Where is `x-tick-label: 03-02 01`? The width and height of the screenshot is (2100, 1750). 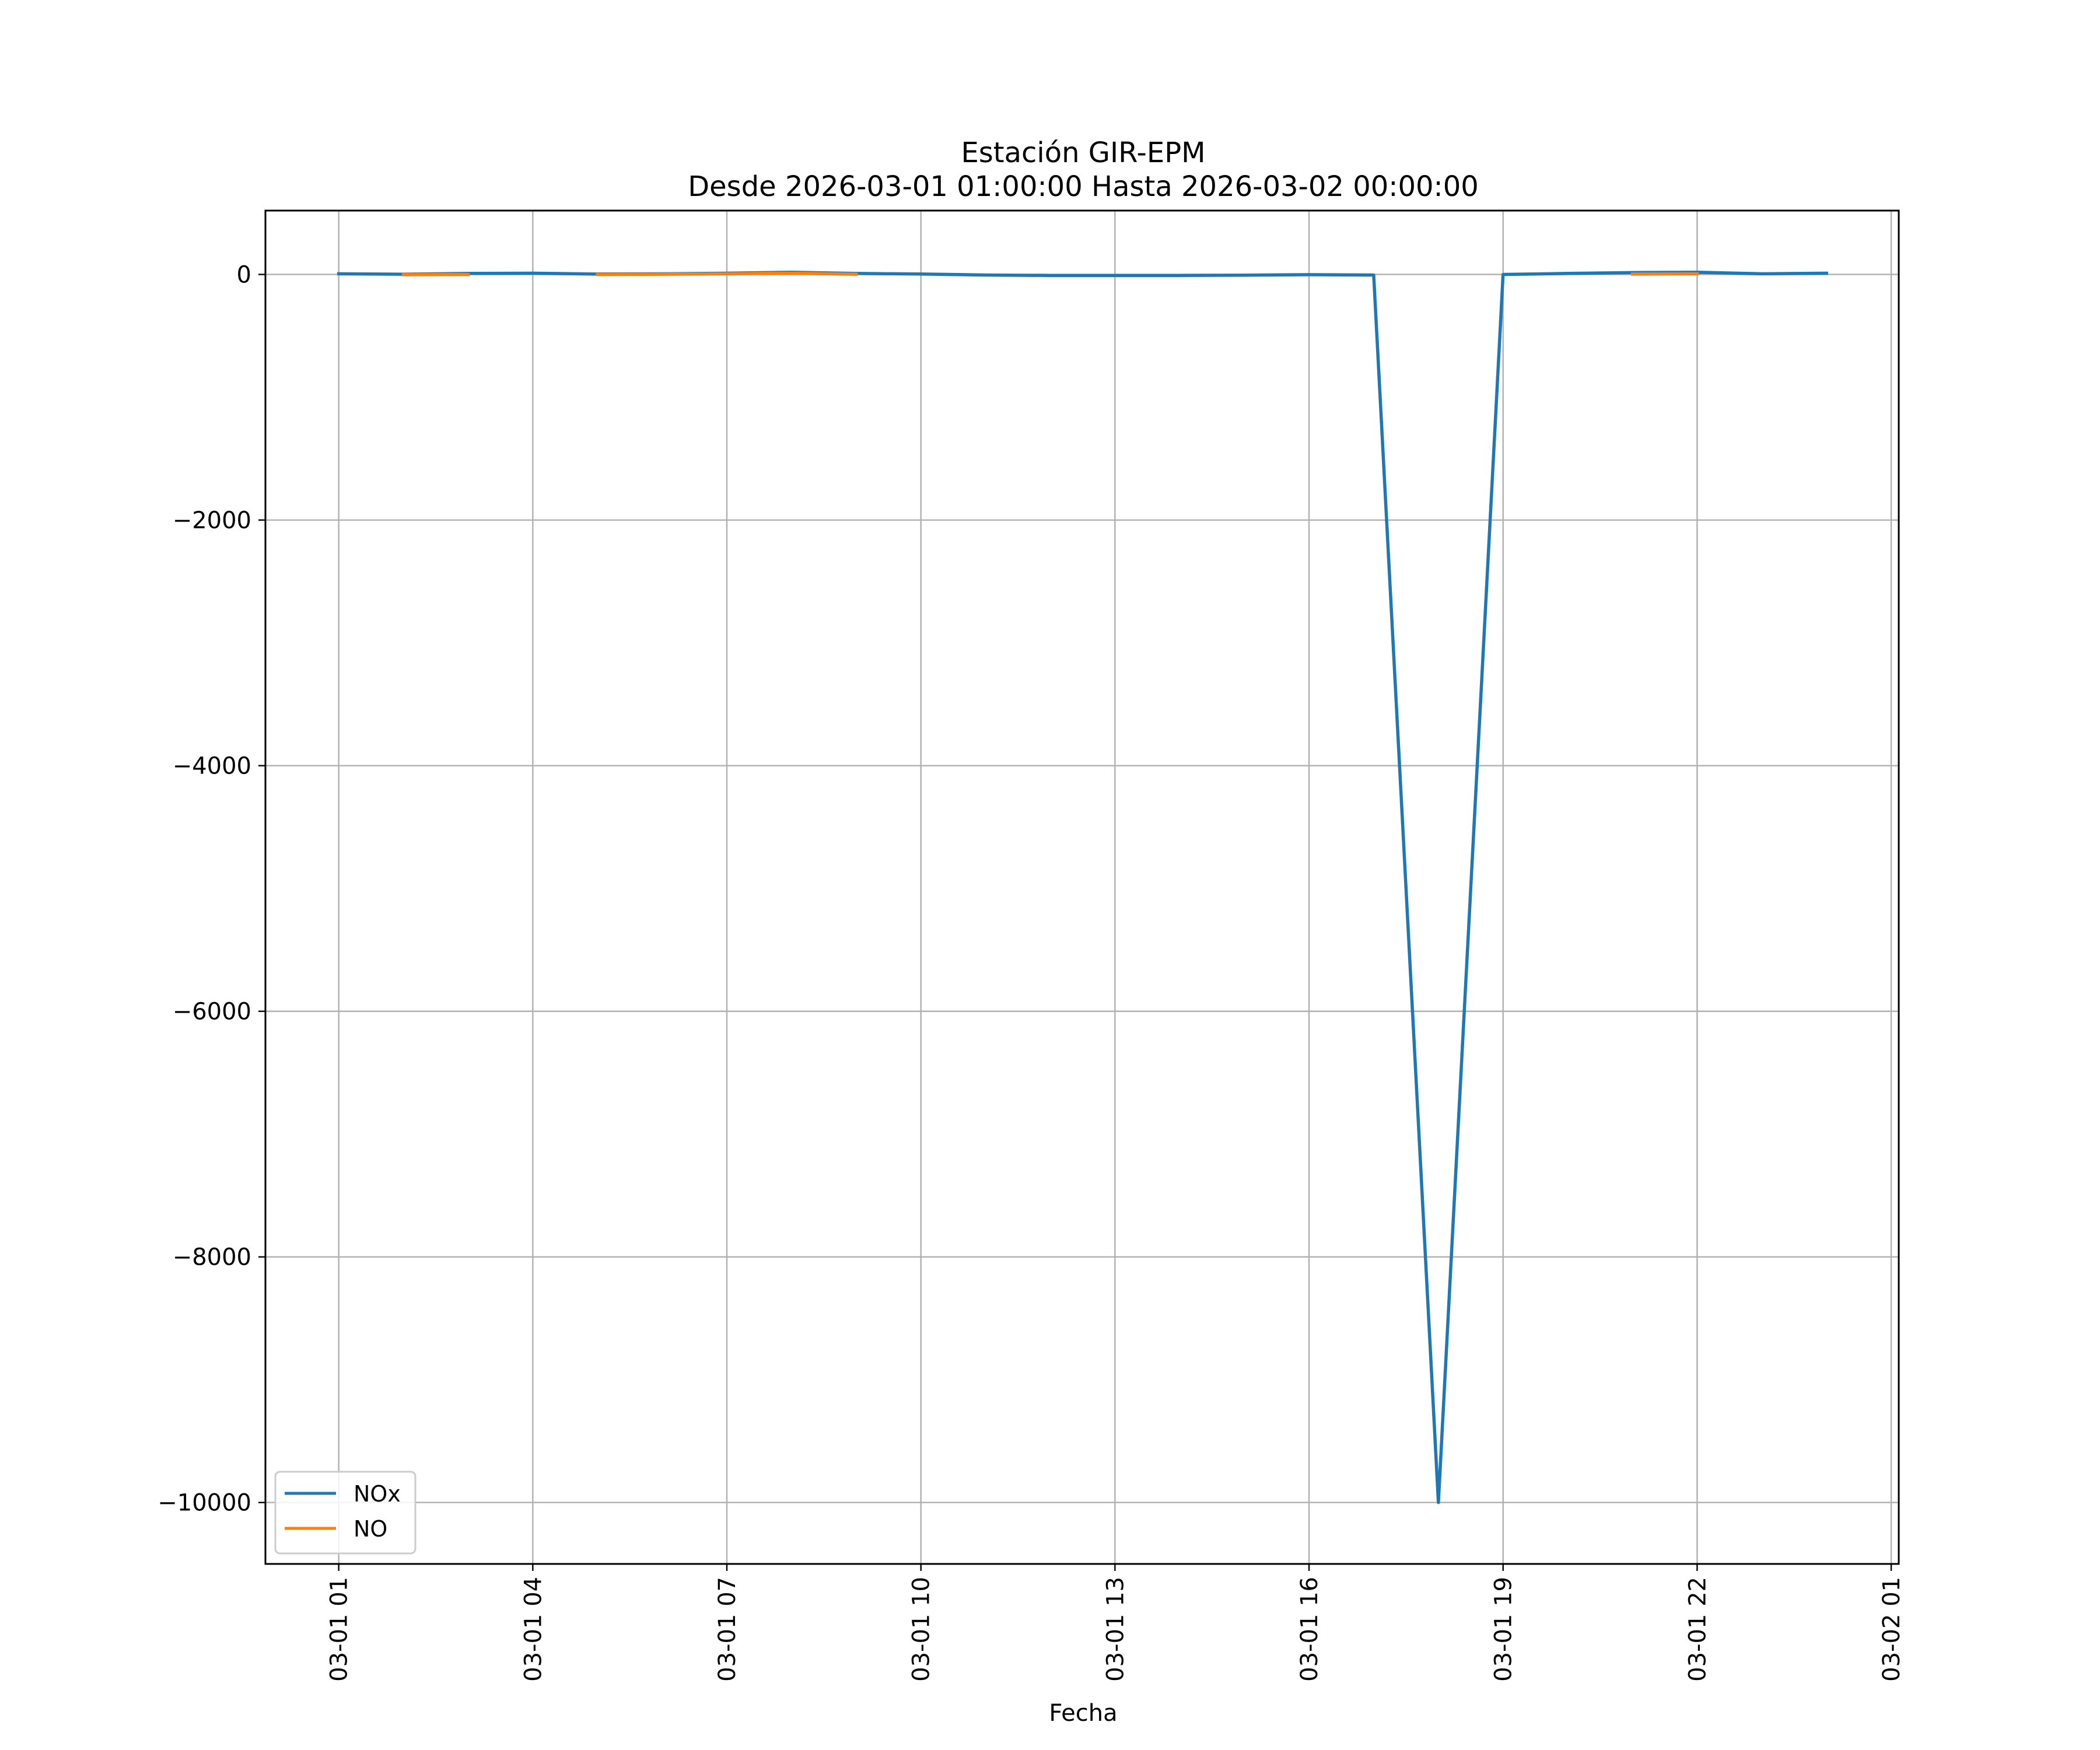 x-tick-label: 03-02 01 is located at coordinates (1891, 1629).